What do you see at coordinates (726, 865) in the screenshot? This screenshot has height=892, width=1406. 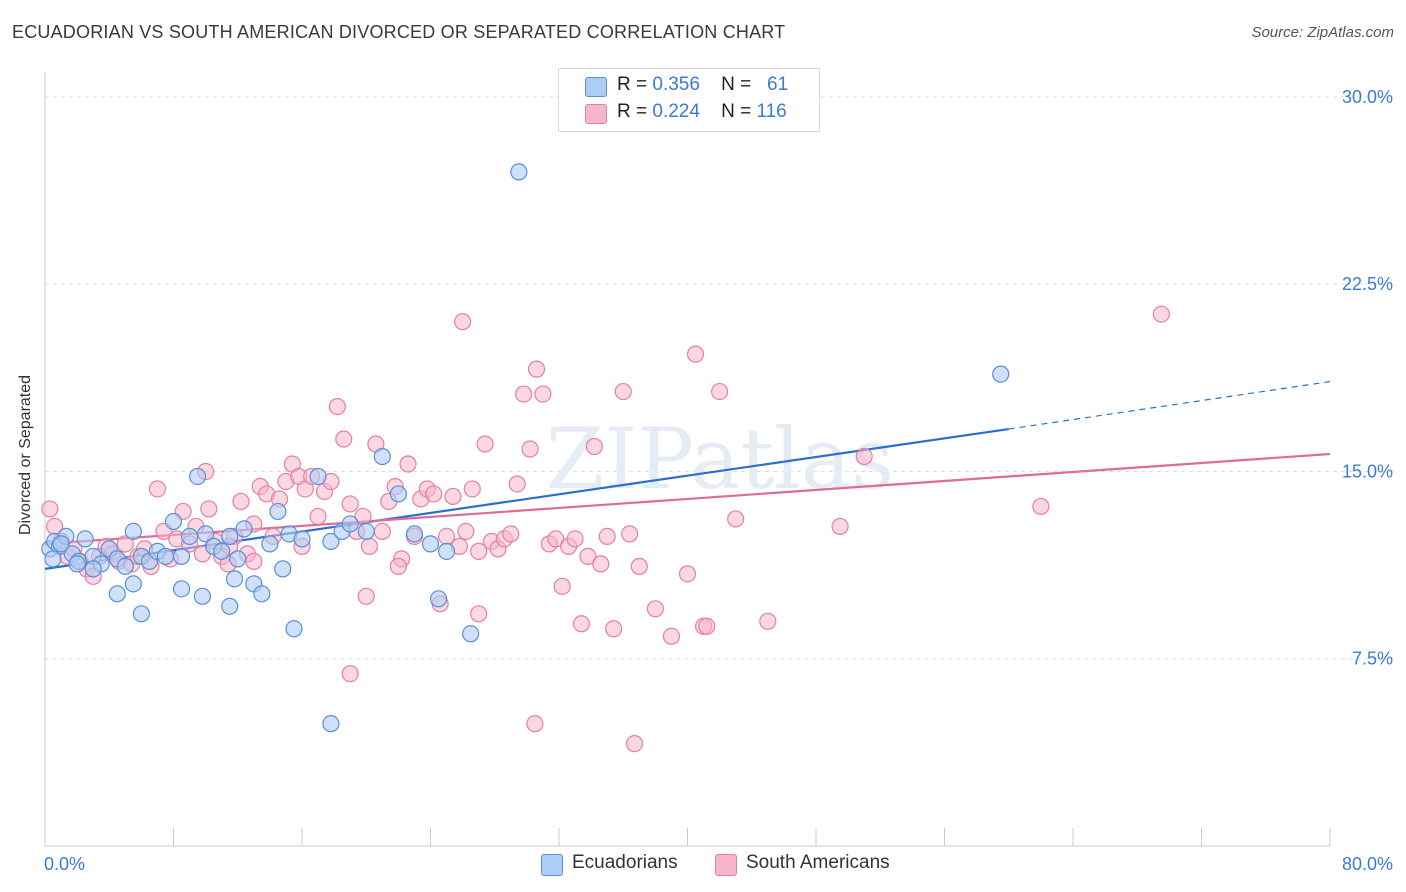 I see `south-americans-legend-swatch` at bounding box center [726, 865].